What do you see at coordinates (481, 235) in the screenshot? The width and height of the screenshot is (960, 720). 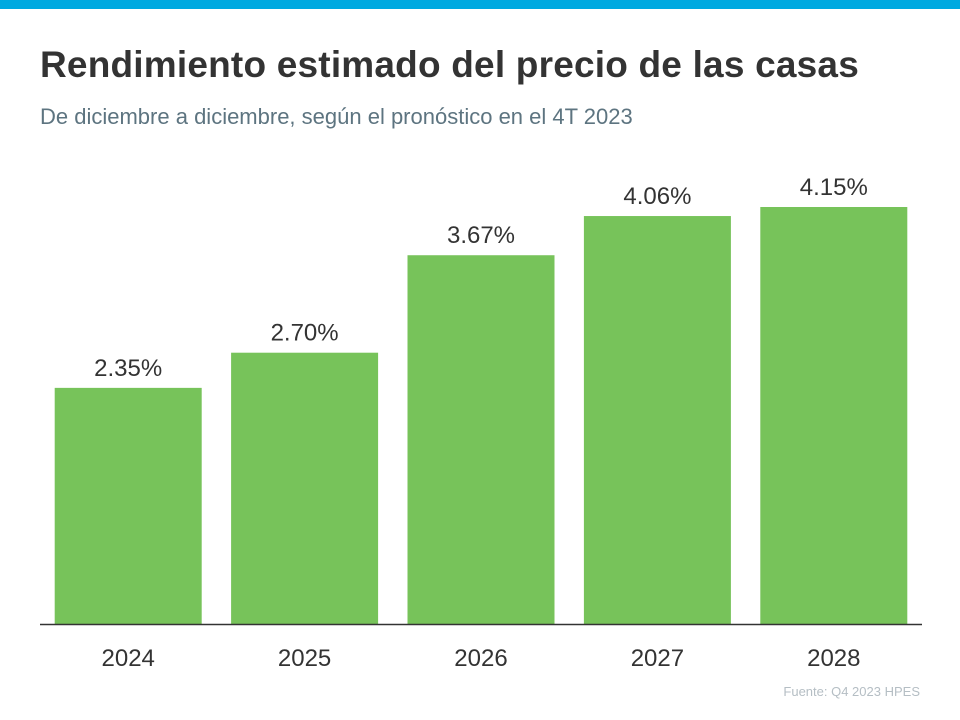 I see `value-label-2026: 3.67%` at bounding box center [481, 235].